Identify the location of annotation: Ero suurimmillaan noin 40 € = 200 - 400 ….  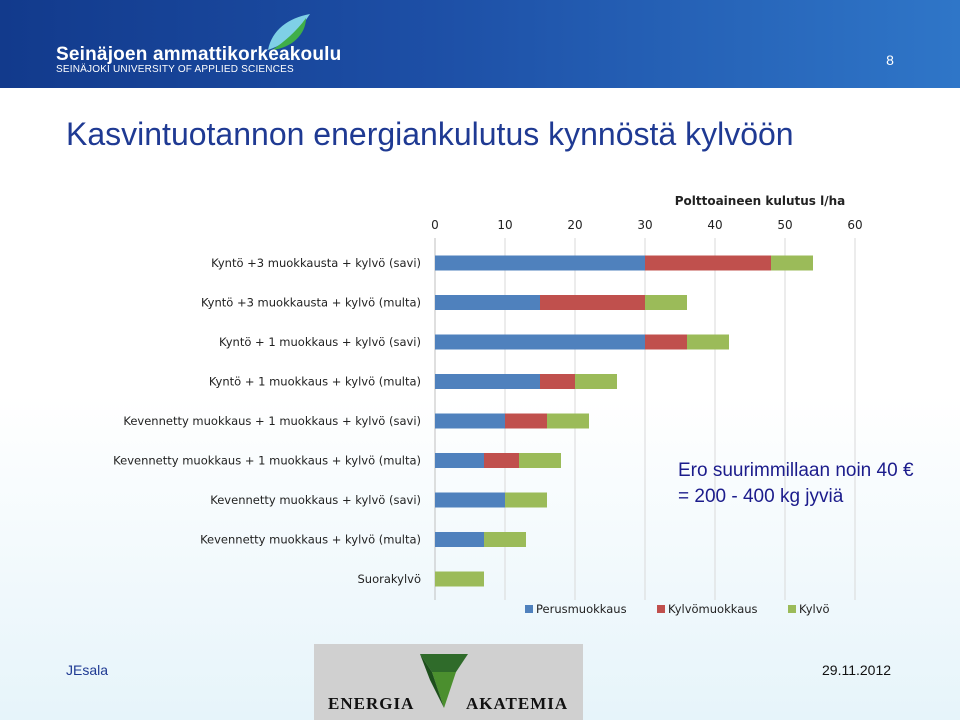
(796, 484).